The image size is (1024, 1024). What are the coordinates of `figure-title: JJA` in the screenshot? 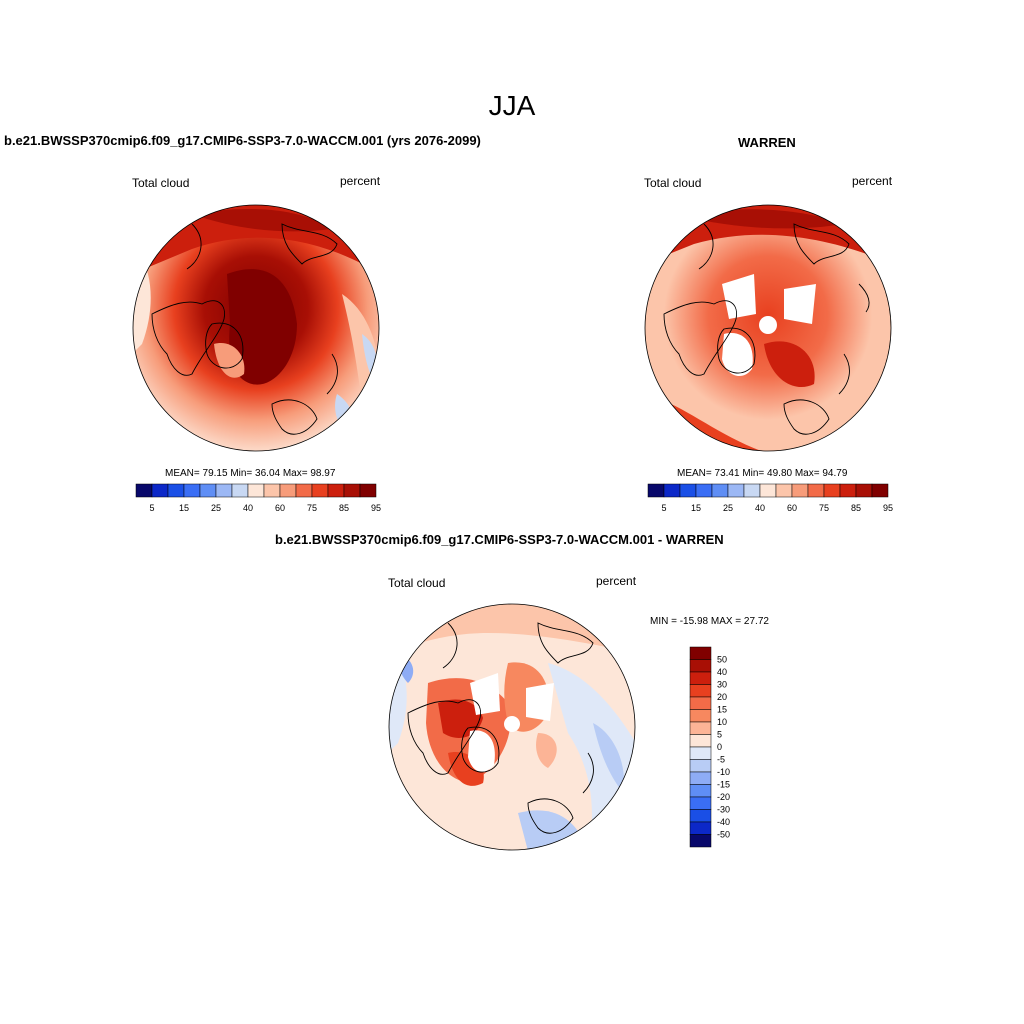 It's located at (512, 105).